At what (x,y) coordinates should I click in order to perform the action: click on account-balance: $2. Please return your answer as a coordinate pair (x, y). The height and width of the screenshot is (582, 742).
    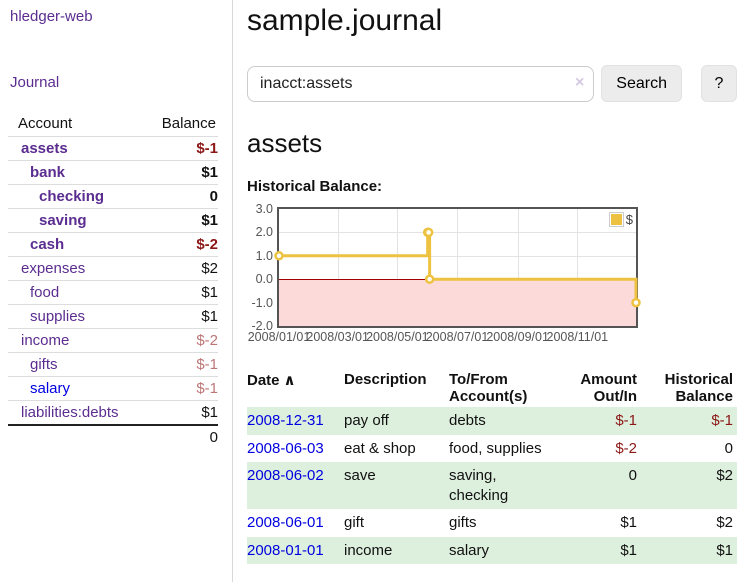
    Looking at the image, I should click on (178, 268).